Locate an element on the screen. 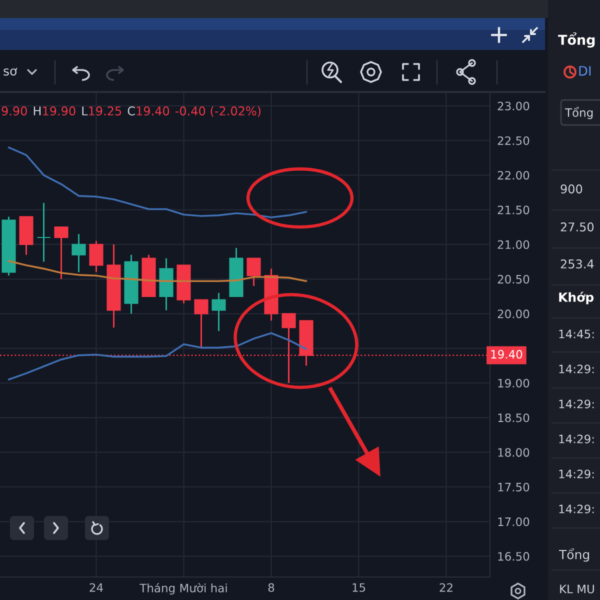 Image resolution: width=600 pixels, height=600 pixels. y-tick-label: 18.00 is located at coordinates (514, 452).